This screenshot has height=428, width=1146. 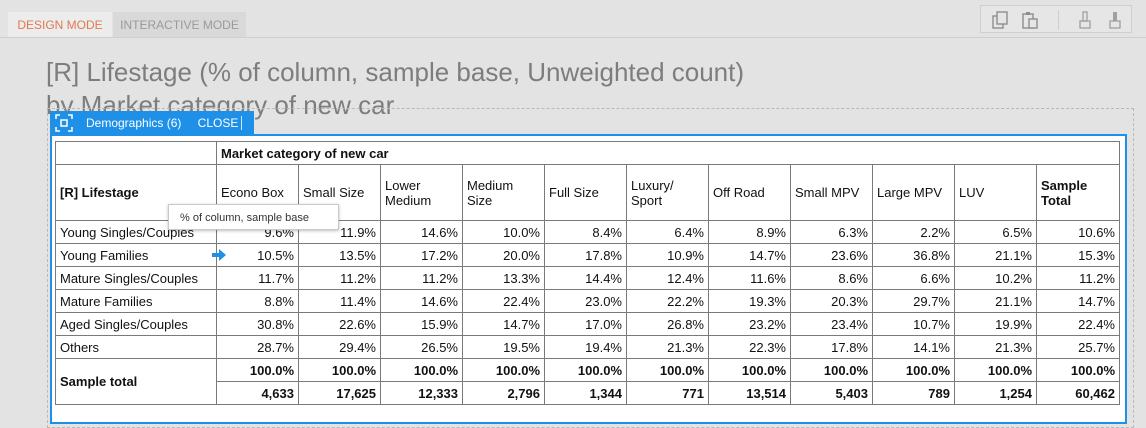 What do you see at coordinates (1078, 393) in the screenshot?
I see `total-count-cell: 60,462` at bounding box center [1078, 393].